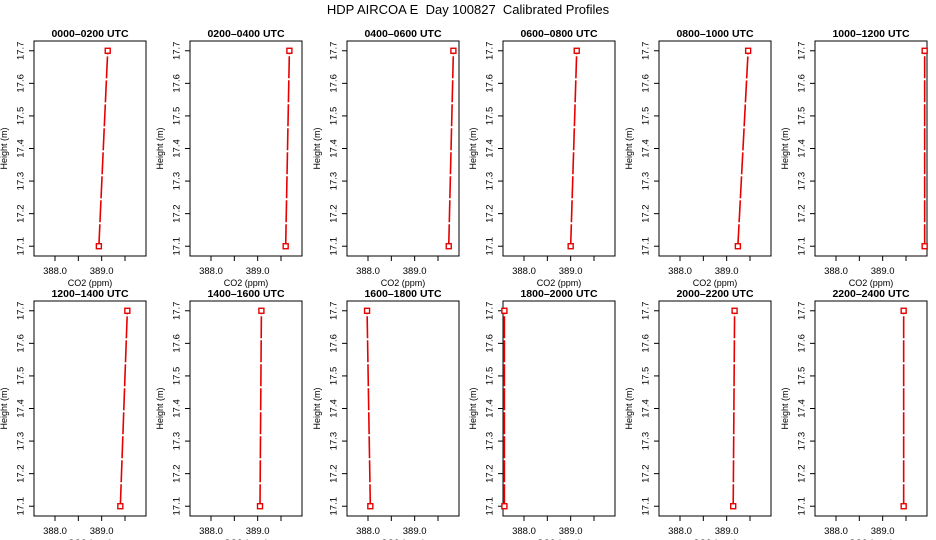 The height and width of the screenshot is (540, 936). What do you see at coordinates (89, 34) in the screenshot?
I see `panel-title: 0000–0200 UTC` at bounding box center [89, 34].